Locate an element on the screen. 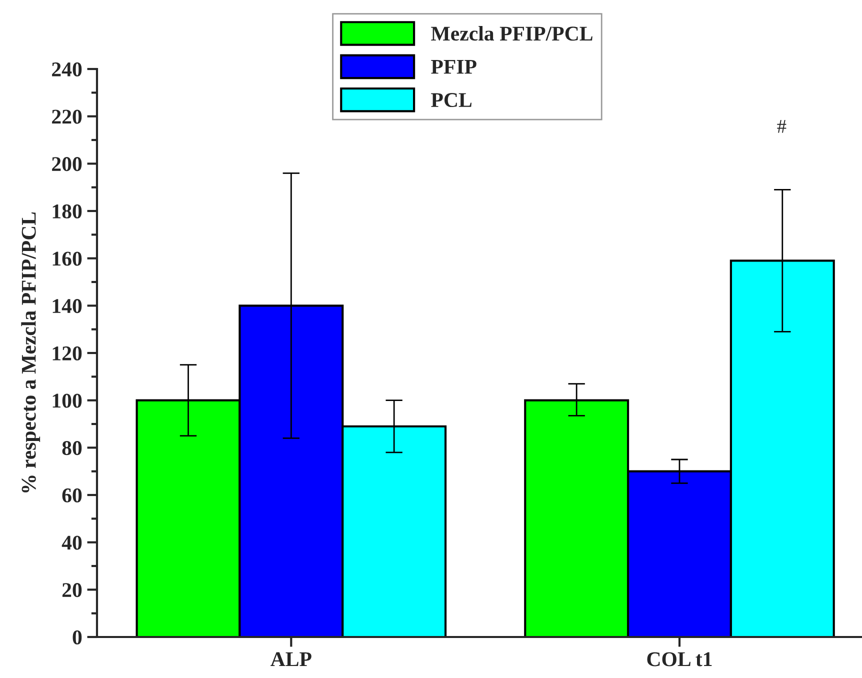 The image size is (862, 678). y-tick-label: 120 is located at coordinates (67, 353).